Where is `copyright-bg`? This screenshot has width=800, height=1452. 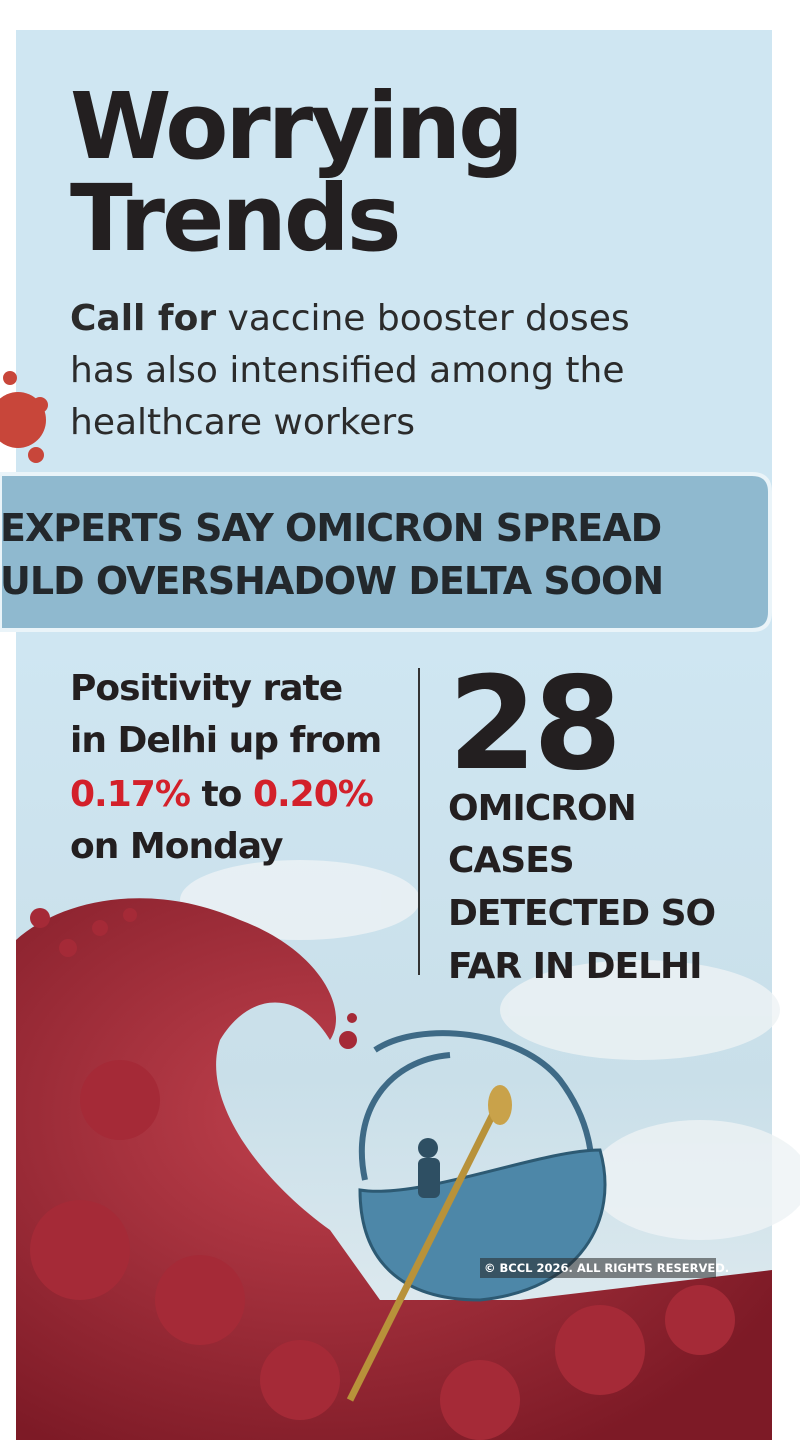 copyright-bg is located at coordinates (598, 1268).